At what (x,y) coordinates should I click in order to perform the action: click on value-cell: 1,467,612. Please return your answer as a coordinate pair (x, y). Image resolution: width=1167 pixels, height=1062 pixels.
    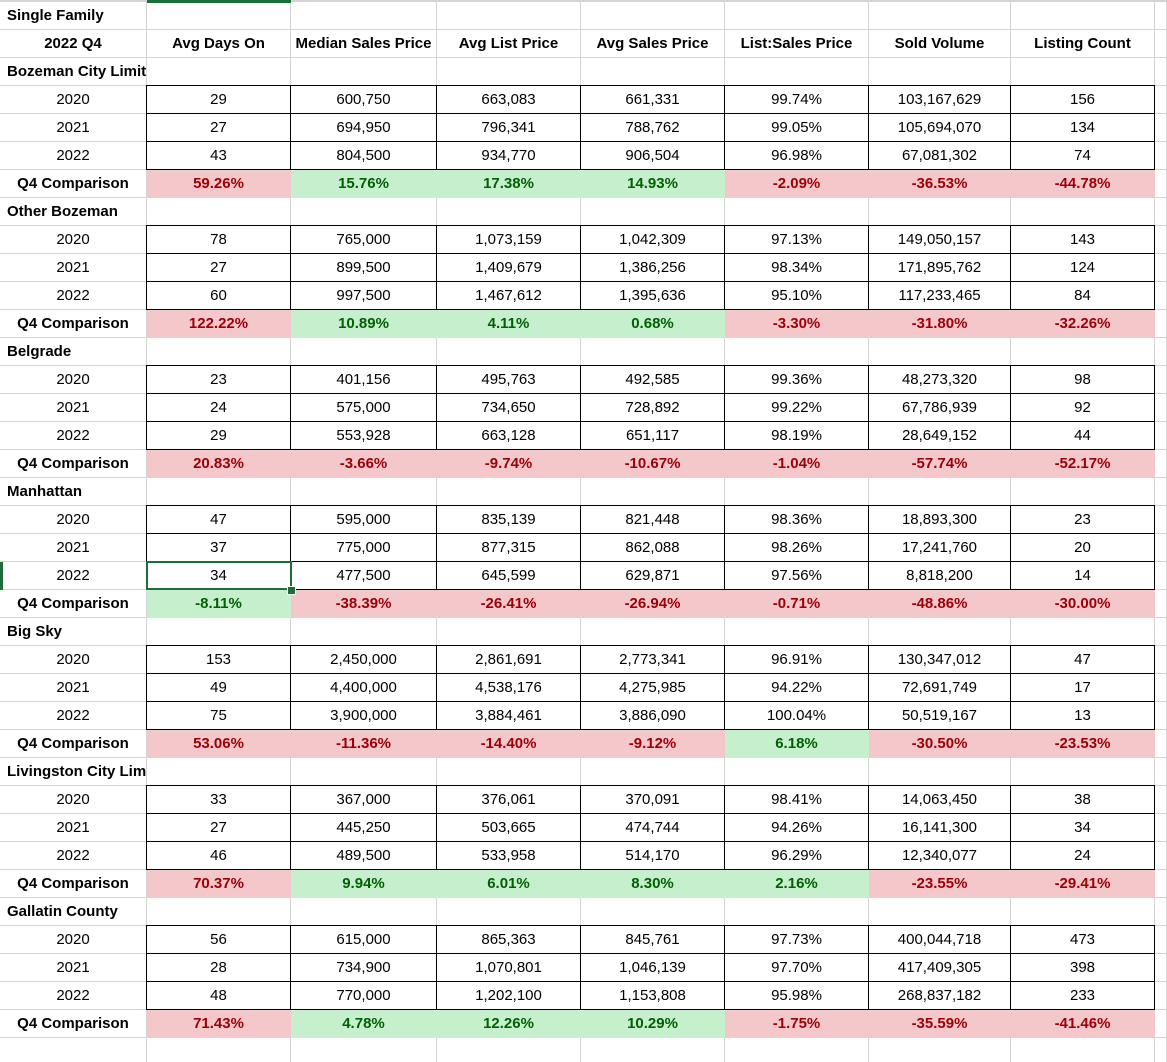
    Looking at the image, I should click on (508, 295).